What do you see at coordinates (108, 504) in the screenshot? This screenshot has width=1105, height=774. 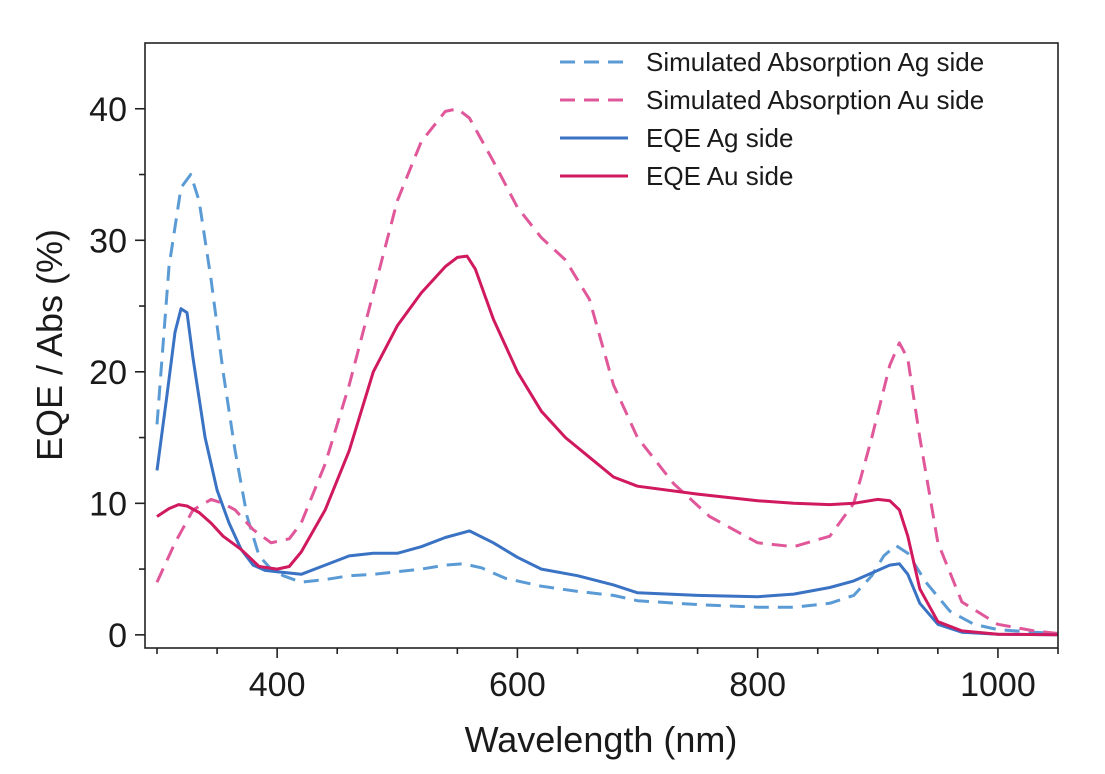 I see `y-tick-label: 10` at bounding box center [108, 504].